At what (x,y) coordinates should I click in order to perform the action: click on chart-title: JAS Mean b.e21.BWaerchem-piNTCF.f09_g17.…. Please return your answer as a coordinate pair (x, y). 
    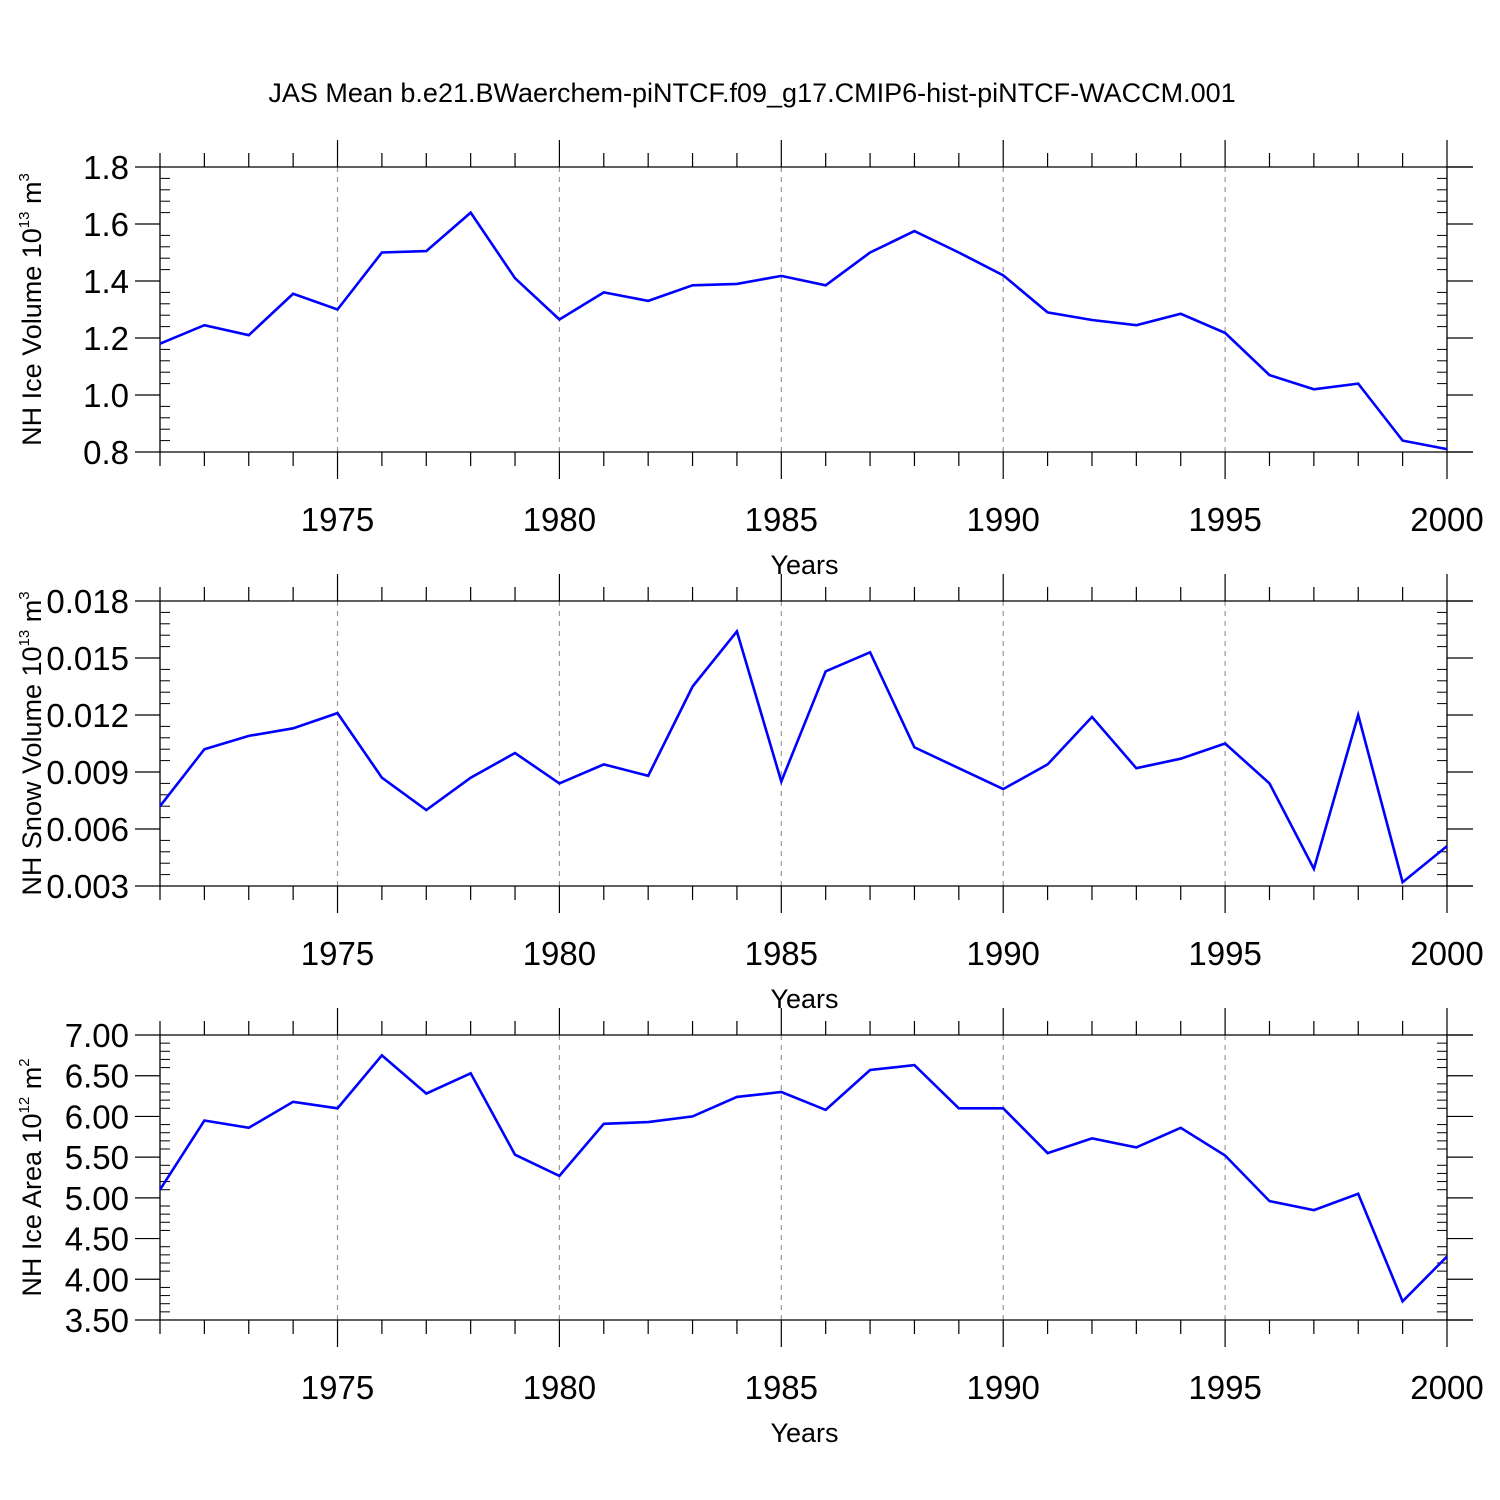
    Looking at the image, I should click on (751, 93).